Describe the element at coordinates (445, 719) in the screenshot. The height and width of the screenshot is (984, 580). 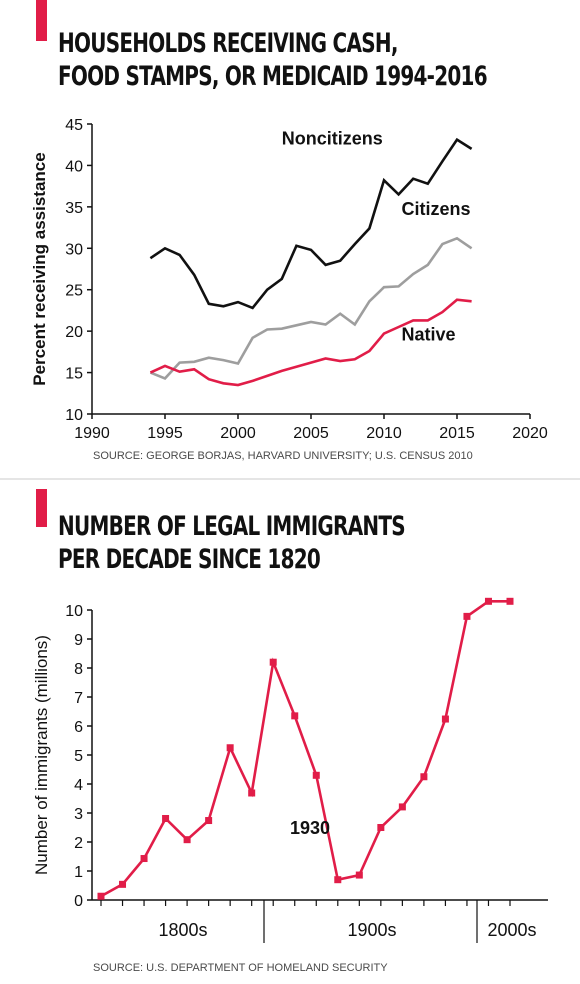
I see `data-point-1980` at that location.